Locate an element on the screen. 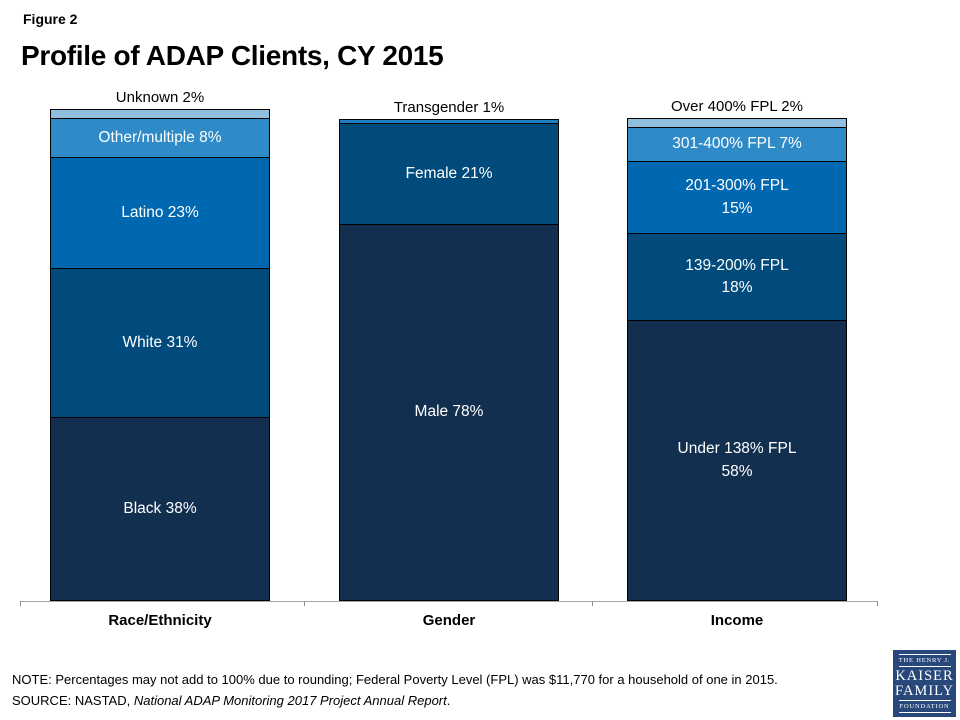 The height and width of the screenshot is (720, 960). segment-label: 201-300% FPL 15% is located at coordinates (737, 197).